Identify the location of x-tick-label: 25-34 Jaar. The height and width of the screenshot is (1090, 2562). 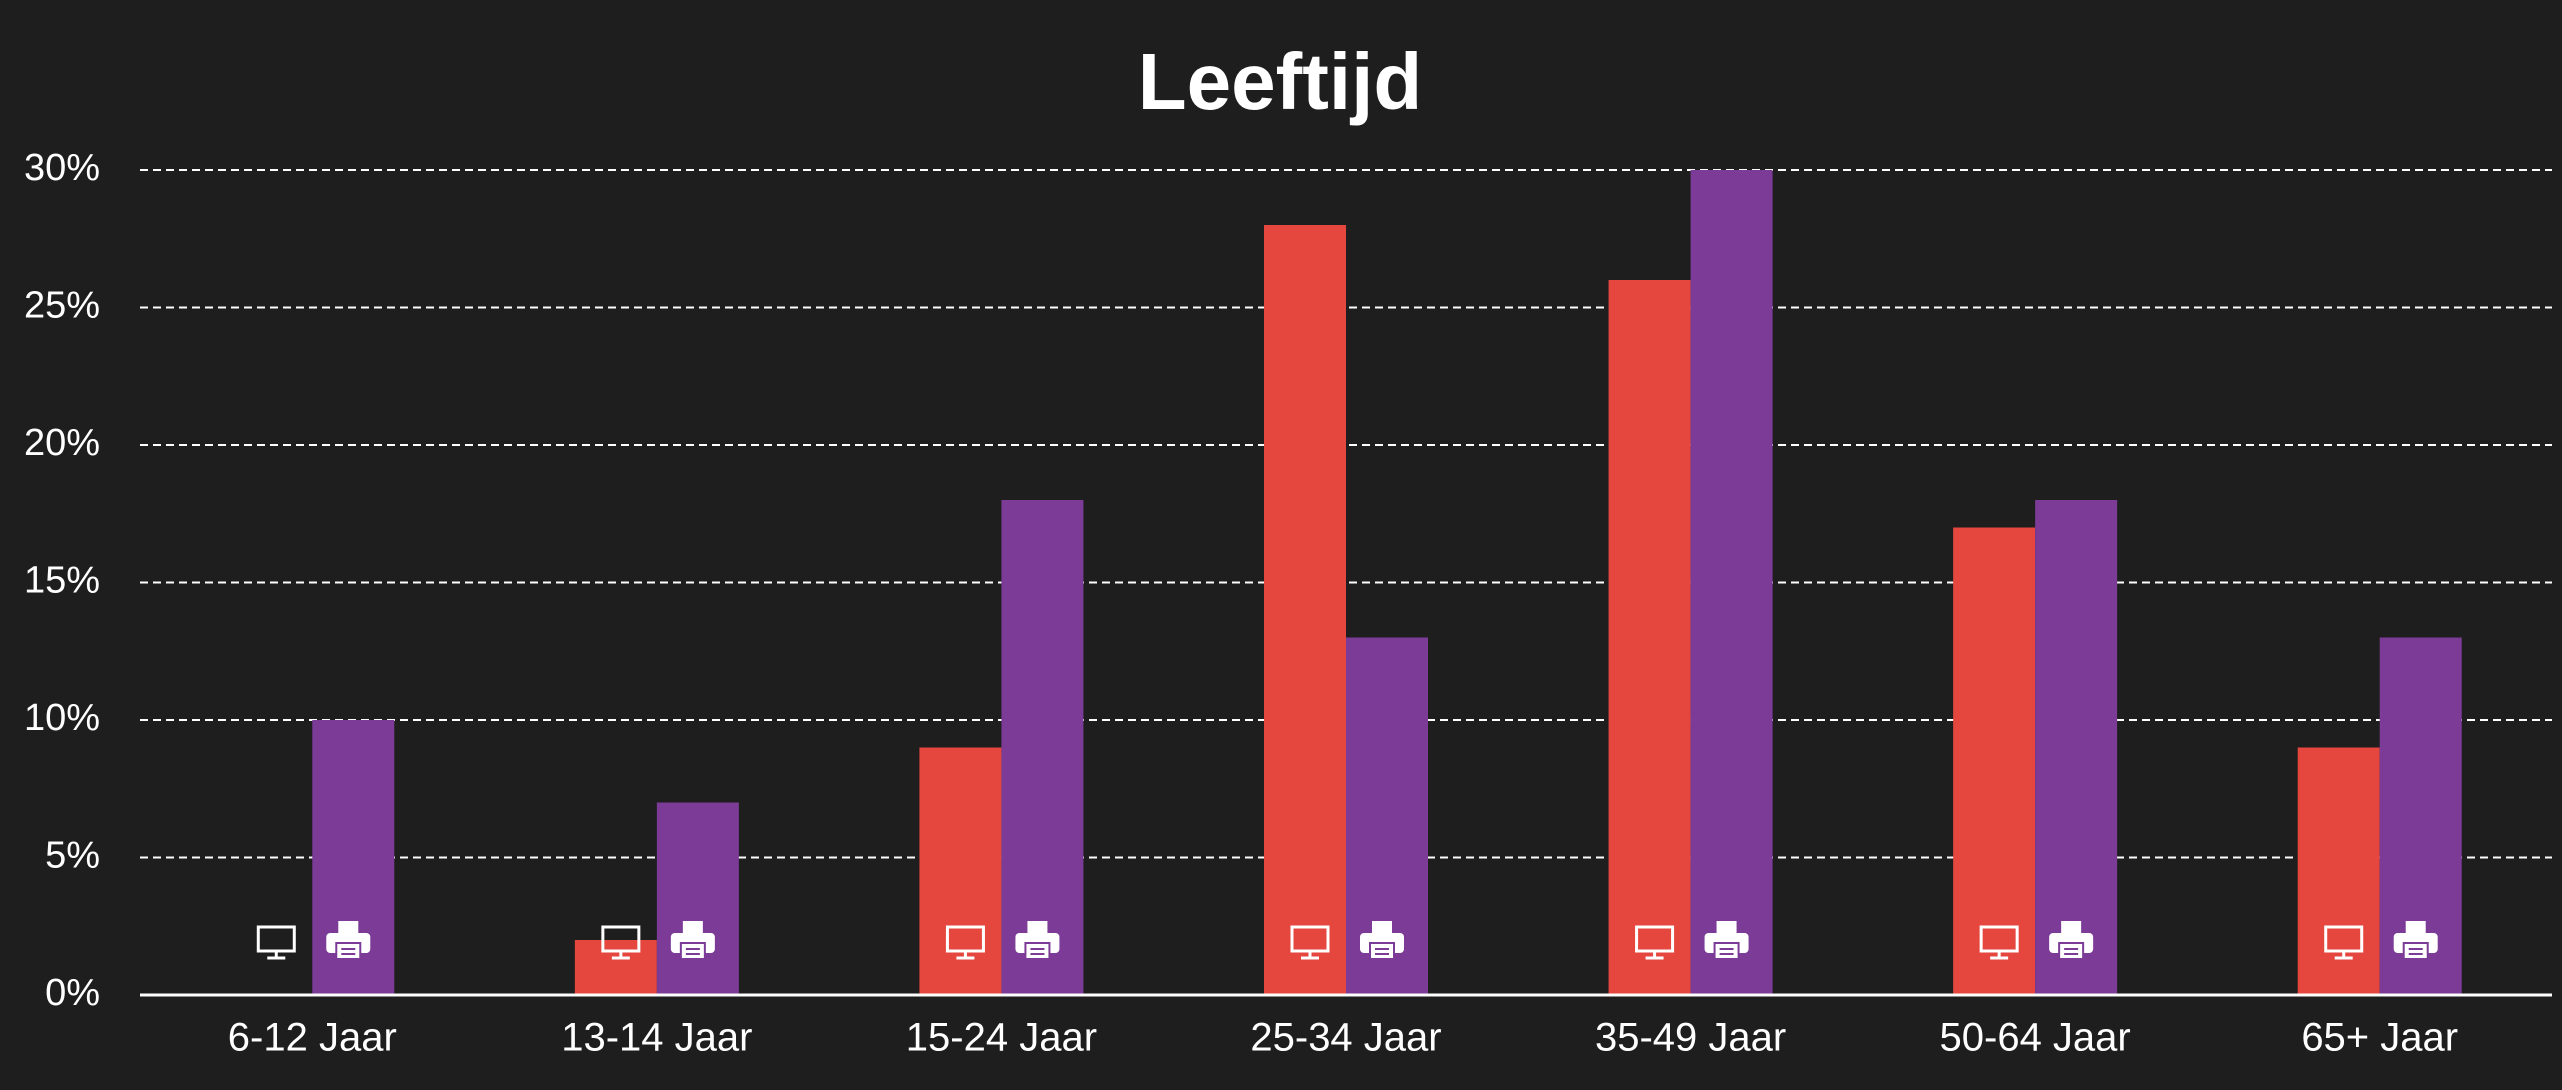
(1345, 1038).